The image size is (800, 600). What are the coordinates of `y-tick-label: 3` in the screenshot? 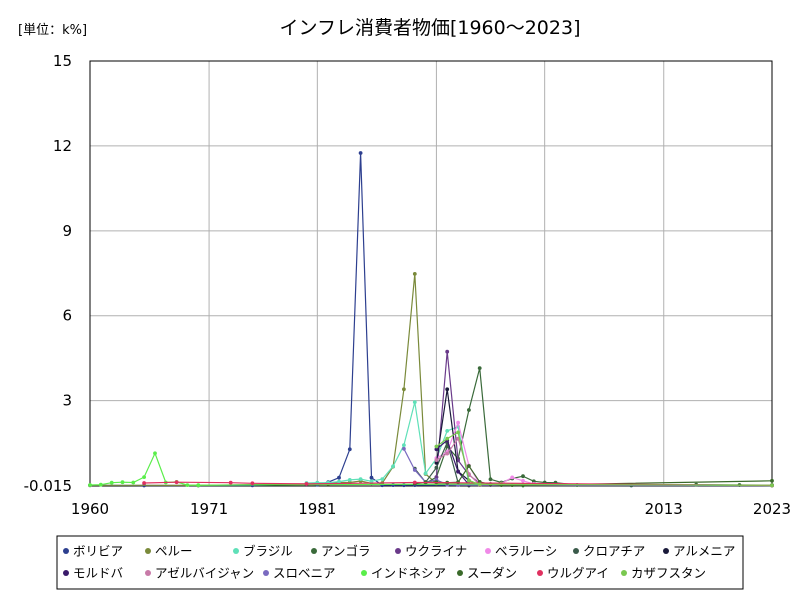 It's located at (67, 401).